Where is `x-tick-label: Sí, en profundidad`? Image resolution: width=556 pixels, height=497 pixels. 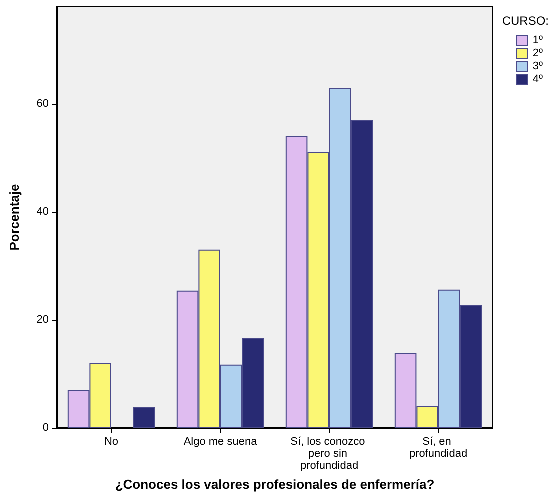
x-tick-label: Sí, en profundidad is located at coordinates (438, 448).